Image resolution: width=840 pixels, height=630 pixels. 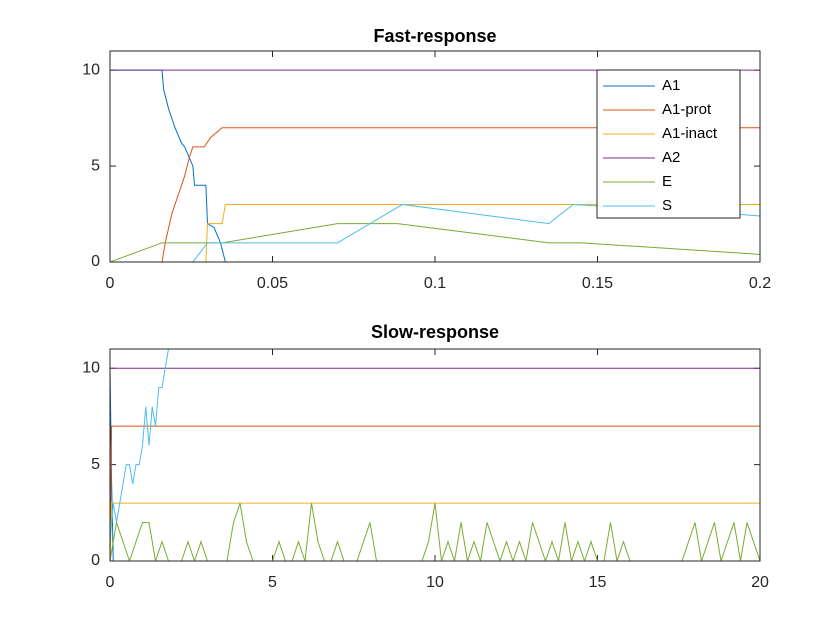 I want to click on chart-title: Slow-response, so click(x=435, y=332).